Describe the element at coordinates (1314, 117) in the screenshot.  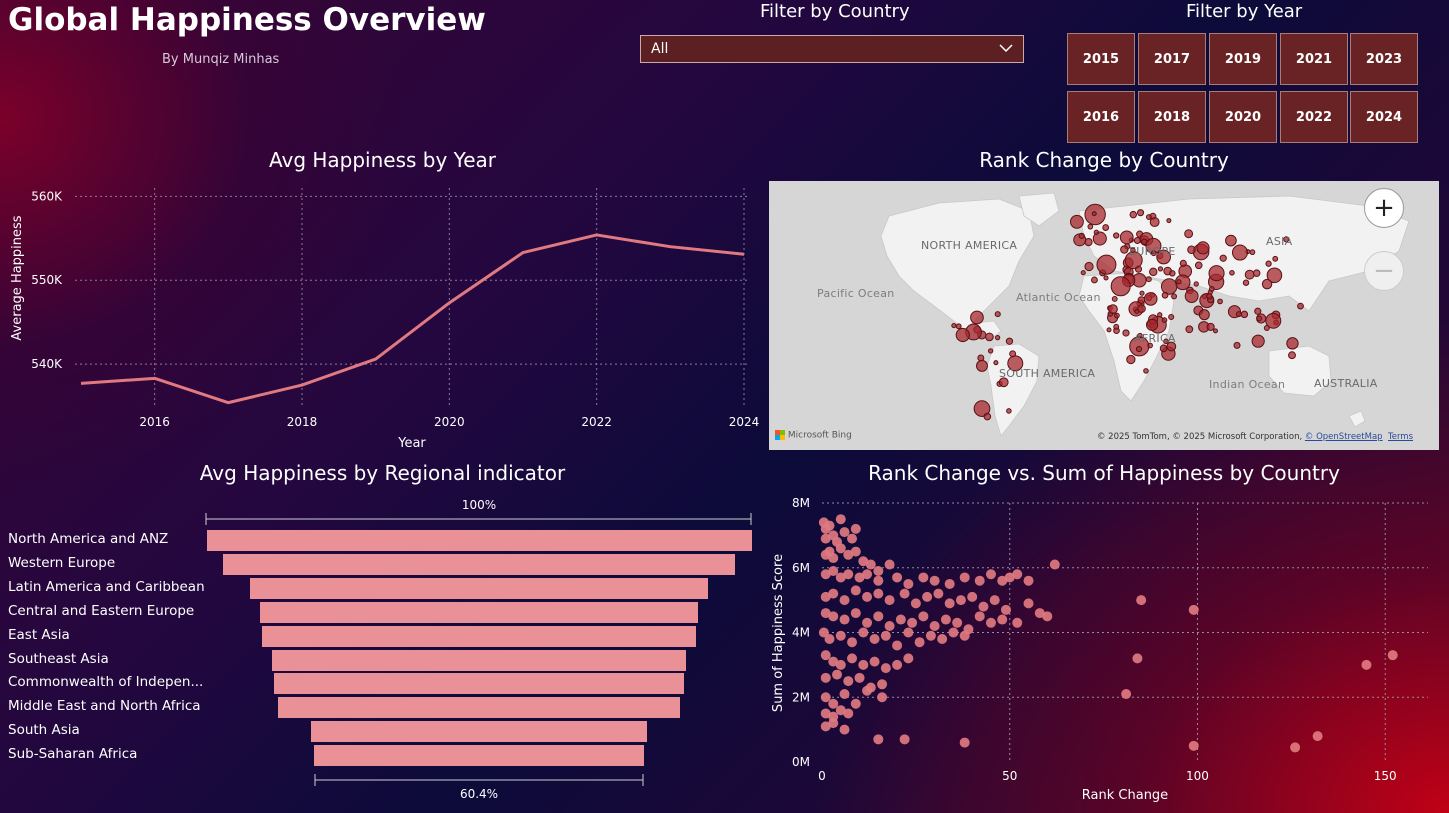
I see `year-button: 2022` at that location.